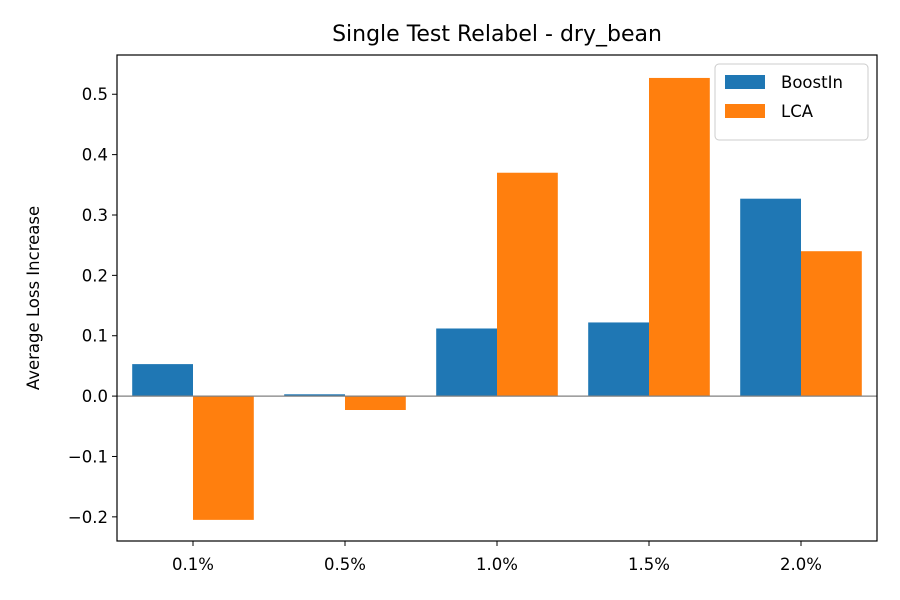  What do you see at coordinates (33, 298) in the screenshot?
I see `y-axis-label: Average Loss Increase` at bounding box center [33, 298].